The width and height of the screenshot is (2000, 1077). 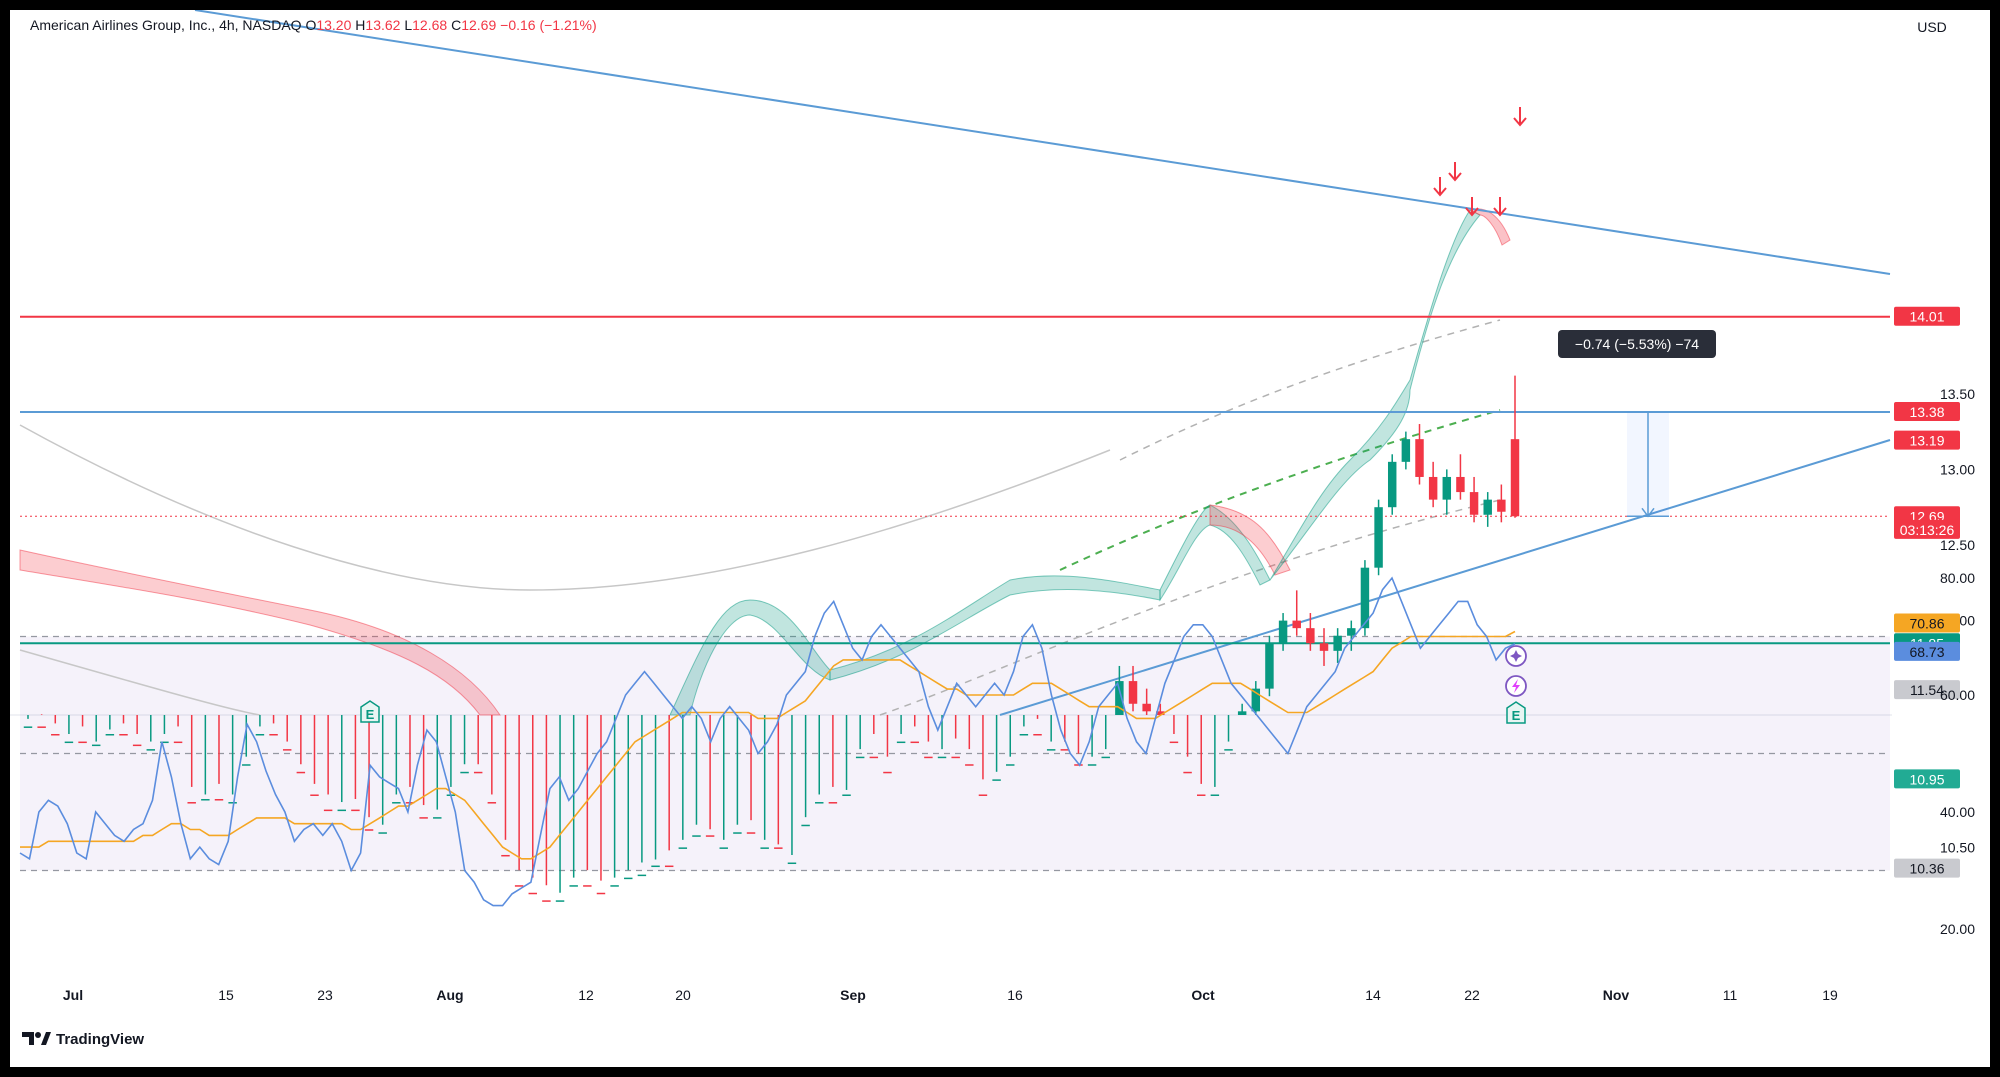 What do you see at coordinates (1637, 424) in the screenshot?
I see `price-range-measure: −0.74 (−5.53%) −74` at bounding box center [1637, 424].